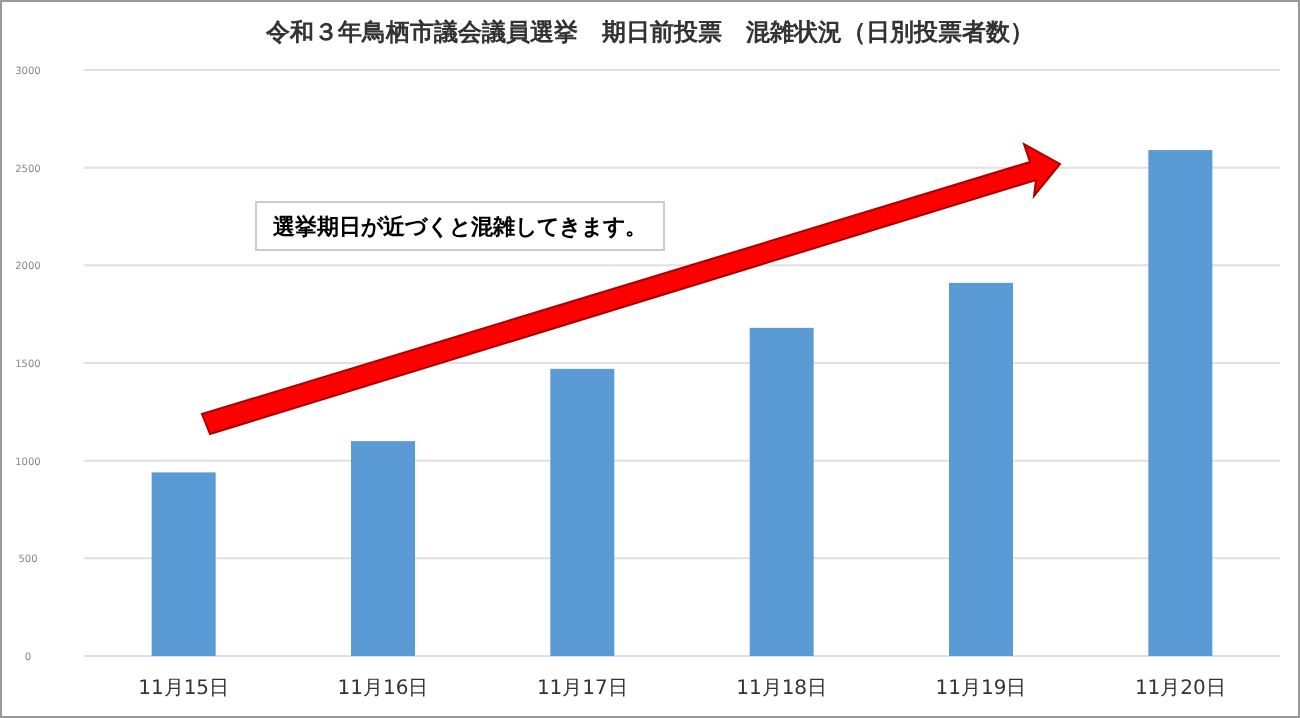  I want to click on x-tick-label: 11月19日, so click(981, 689).